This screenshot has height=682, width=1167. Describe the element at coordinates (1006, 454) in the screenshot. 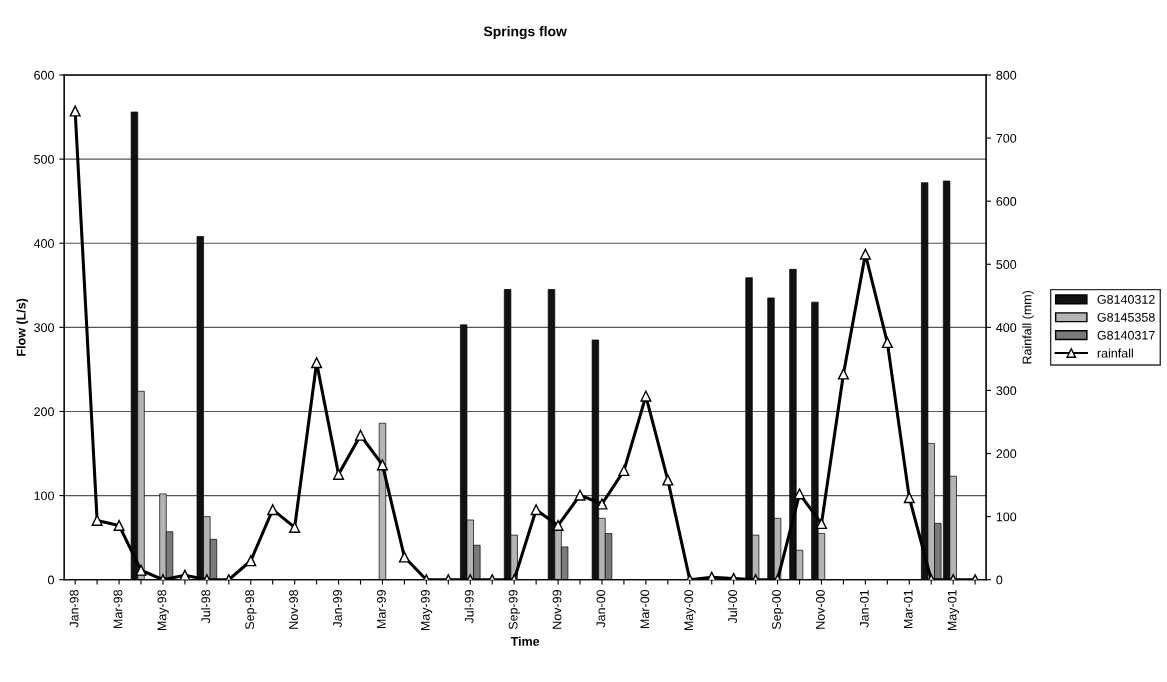

I see `y2-tick-label: 200` at that location.